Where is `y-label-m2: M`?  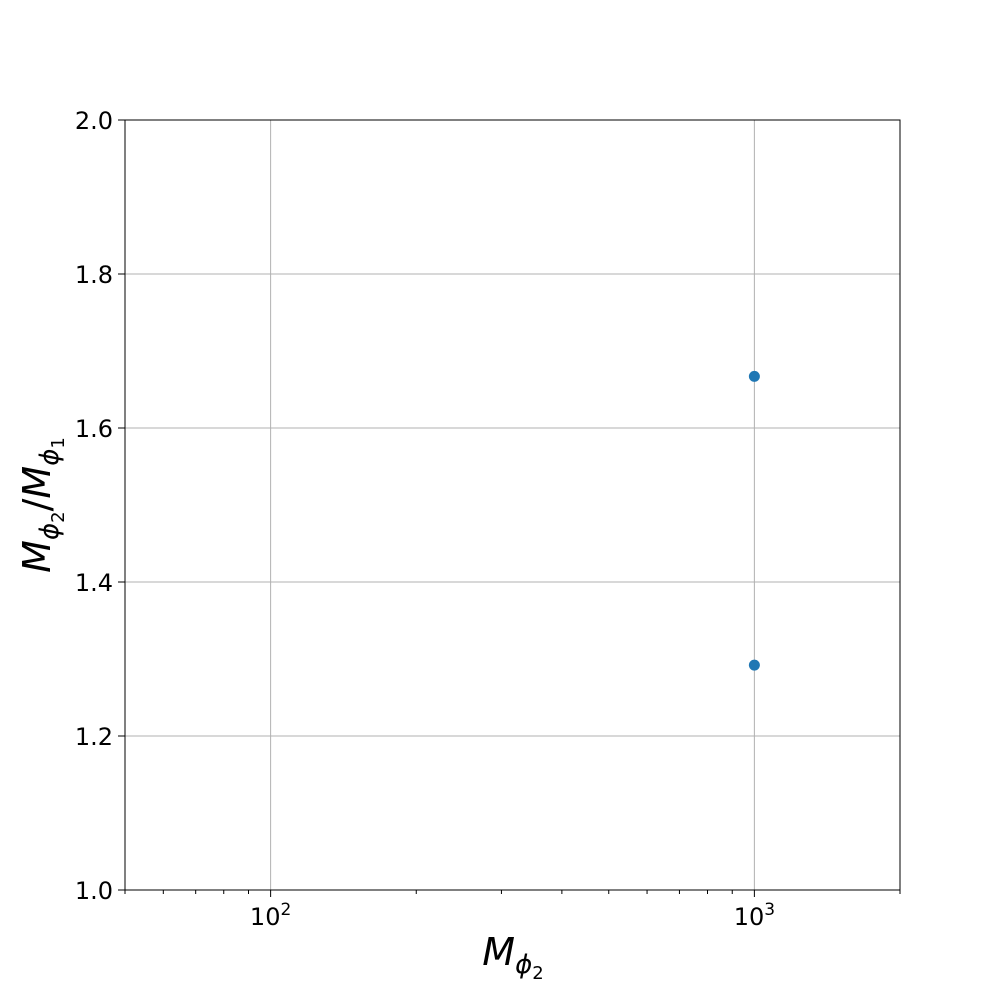 y-label-m2: M is located at coordinates (37, 482).